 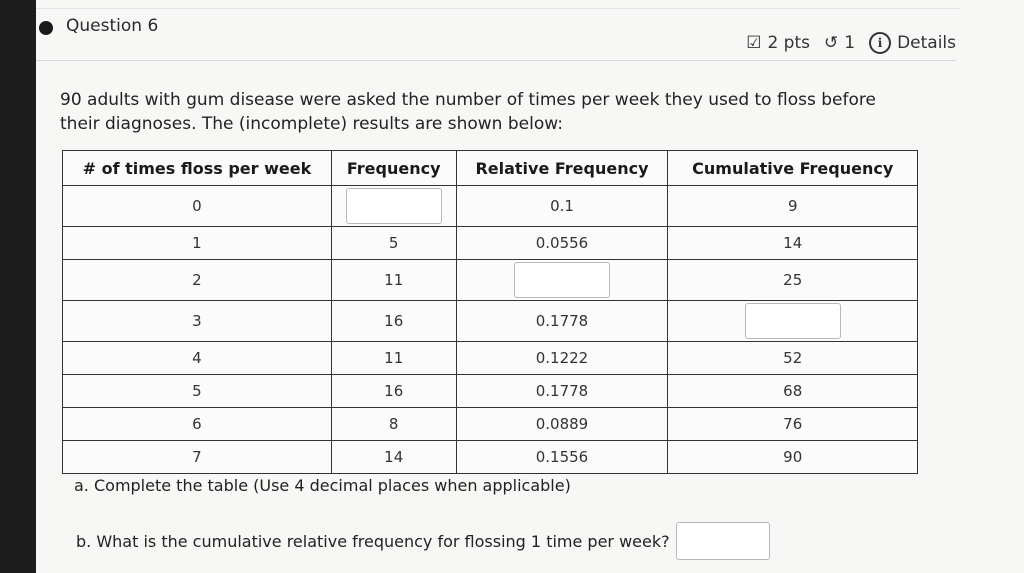 I want to click on table-row: 0 0.1 9, so click(x=490, y=206).